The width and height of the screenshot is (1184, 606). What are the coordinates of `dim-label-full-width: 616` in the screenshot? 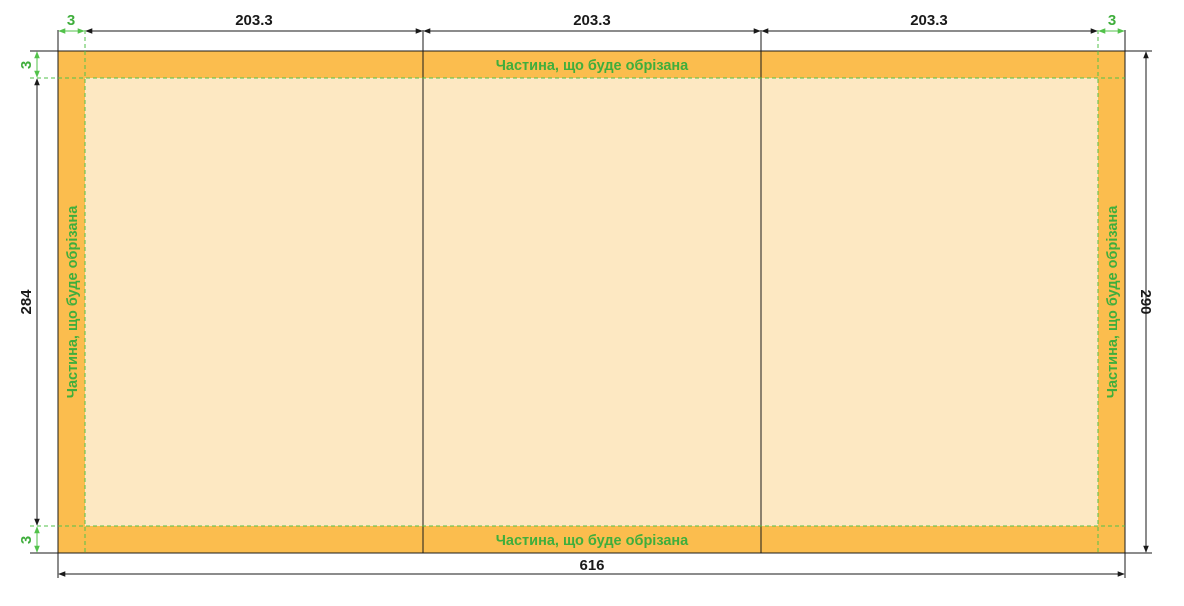 It's located at (591, 565).